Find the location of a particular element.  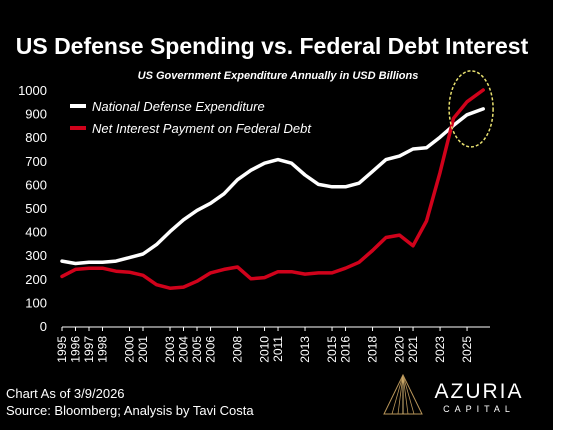

x-tick-label: 2013 is located at coordinates (305, 349).